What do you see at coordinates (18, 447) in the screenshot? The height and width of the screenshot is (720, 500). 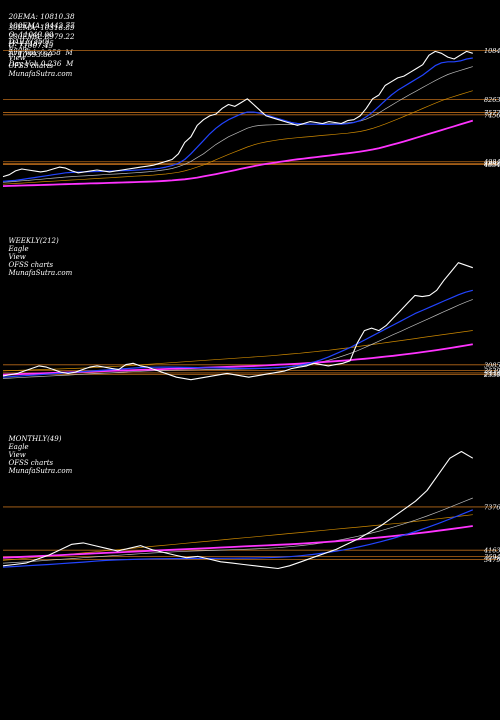 I see `monthly-title-eagle: Eagle` at bounding box center [18, 447].